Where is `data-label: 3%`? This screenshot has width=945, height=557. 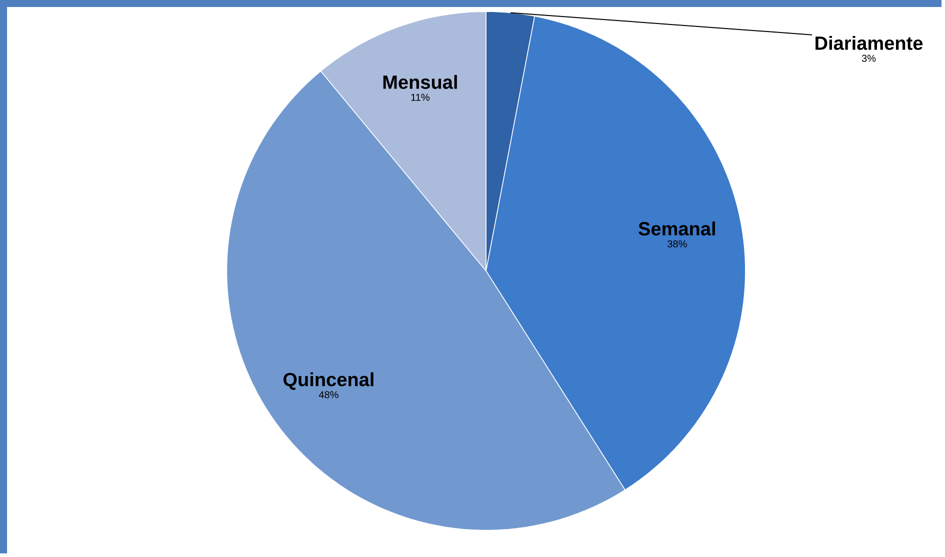 data-label: 3% is located at coordinates (869, 58).